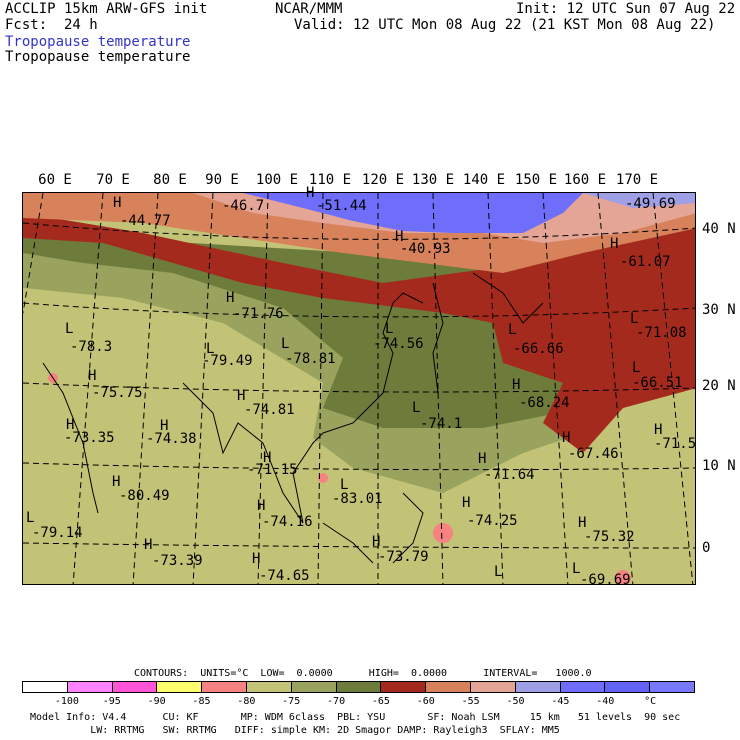  I want to click on longitude-label: 80 E, so click(170, 180).